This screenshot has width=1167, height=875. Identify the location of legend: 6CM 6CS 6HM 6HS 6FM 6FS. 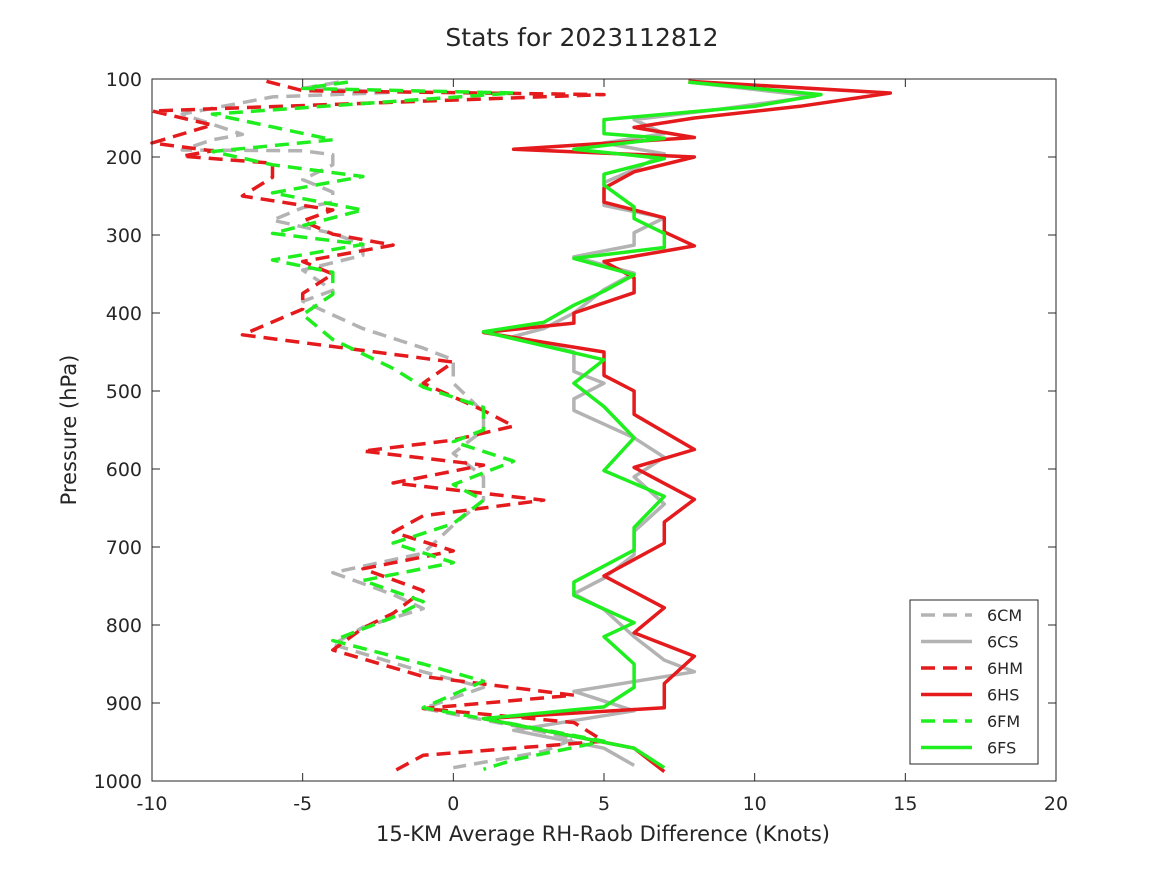
(974, 682).